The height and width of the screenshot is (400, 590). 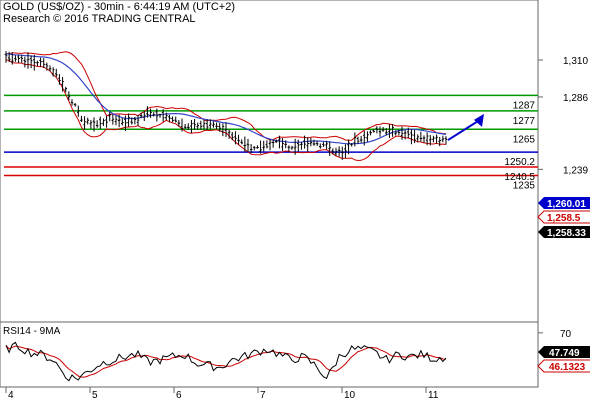 I want to click on price-tag: 1,258.5, so click(x=563, y=217).